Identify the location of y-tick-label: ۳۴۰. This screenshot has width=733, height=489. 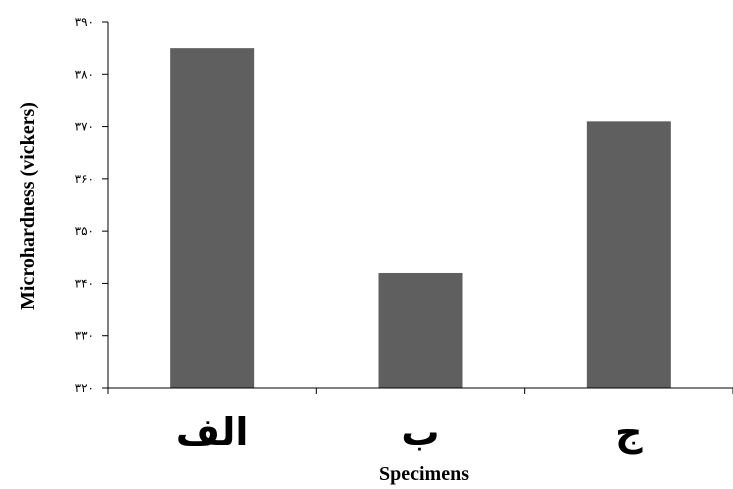
(84, 283).